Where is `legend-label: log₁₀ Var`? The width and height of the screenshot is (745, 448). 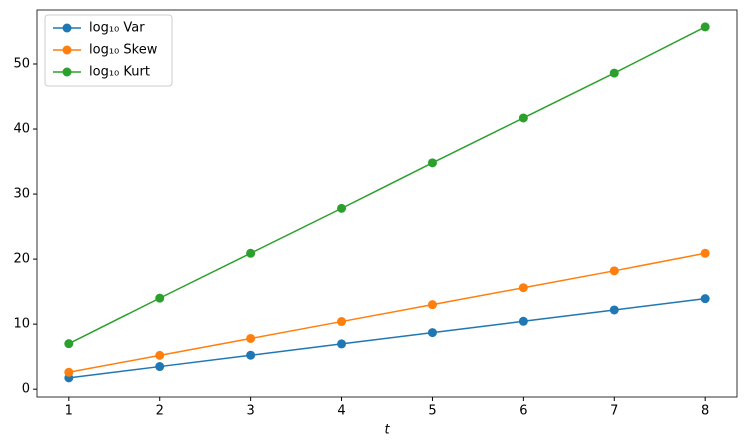
legend-label: log₁₀ Var is located at coordinates (117, 28).